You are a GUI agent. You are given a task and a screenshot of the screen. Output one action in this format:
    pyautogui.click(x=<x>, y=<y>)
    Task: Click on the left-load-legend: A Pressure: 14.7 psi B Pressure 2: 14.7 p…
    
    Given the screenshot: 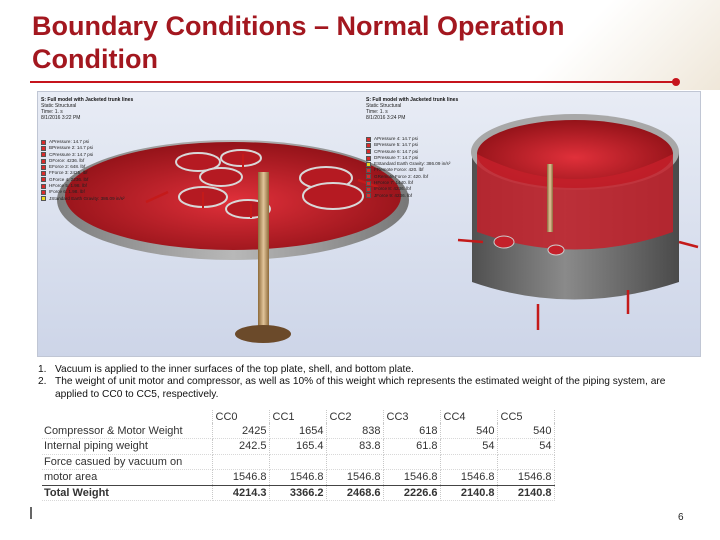 What is the action you would take?
    pyautogui.click(x=83, y=170)
    